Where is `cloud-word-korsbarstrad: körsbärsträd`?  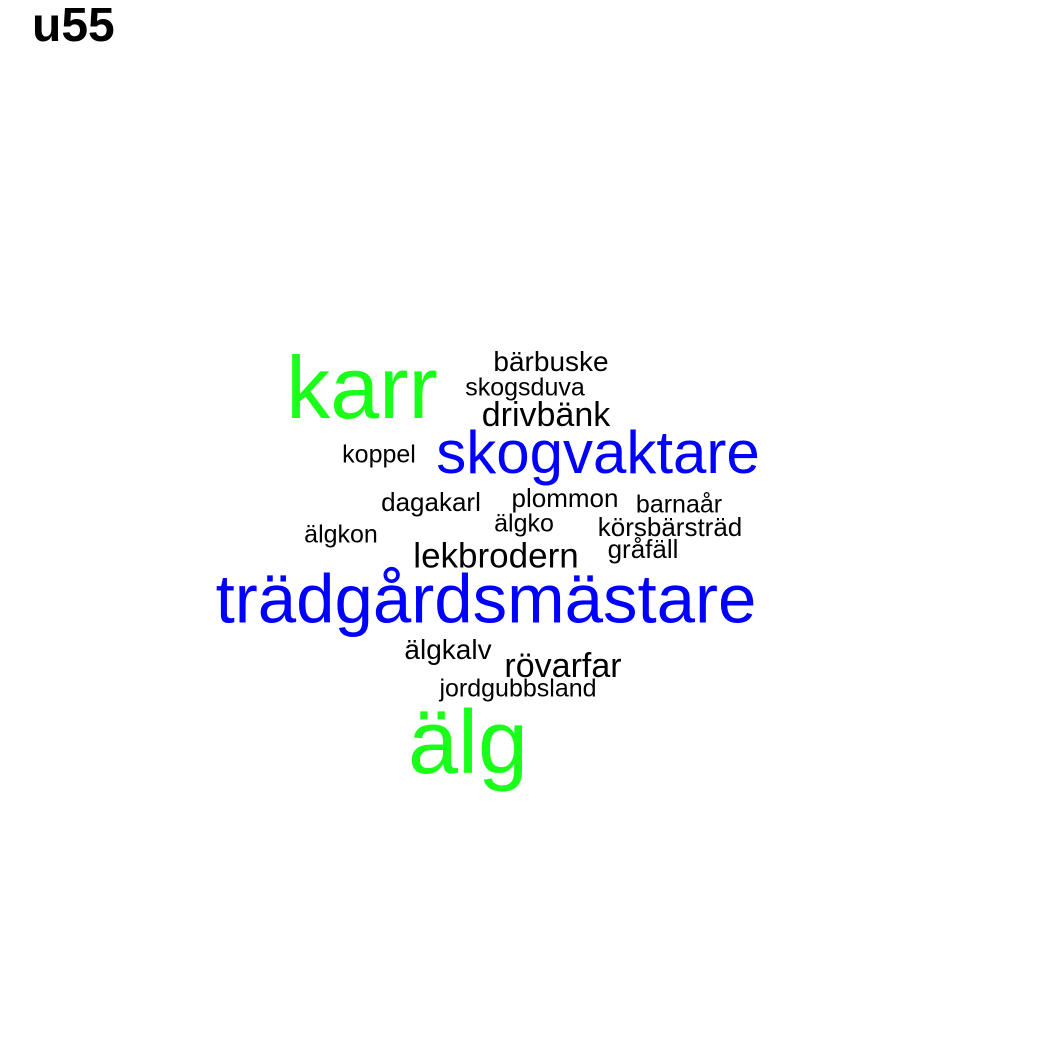
cloud-word-korsbarstrad: körsbärsträd is located at coordinates (670, 527).